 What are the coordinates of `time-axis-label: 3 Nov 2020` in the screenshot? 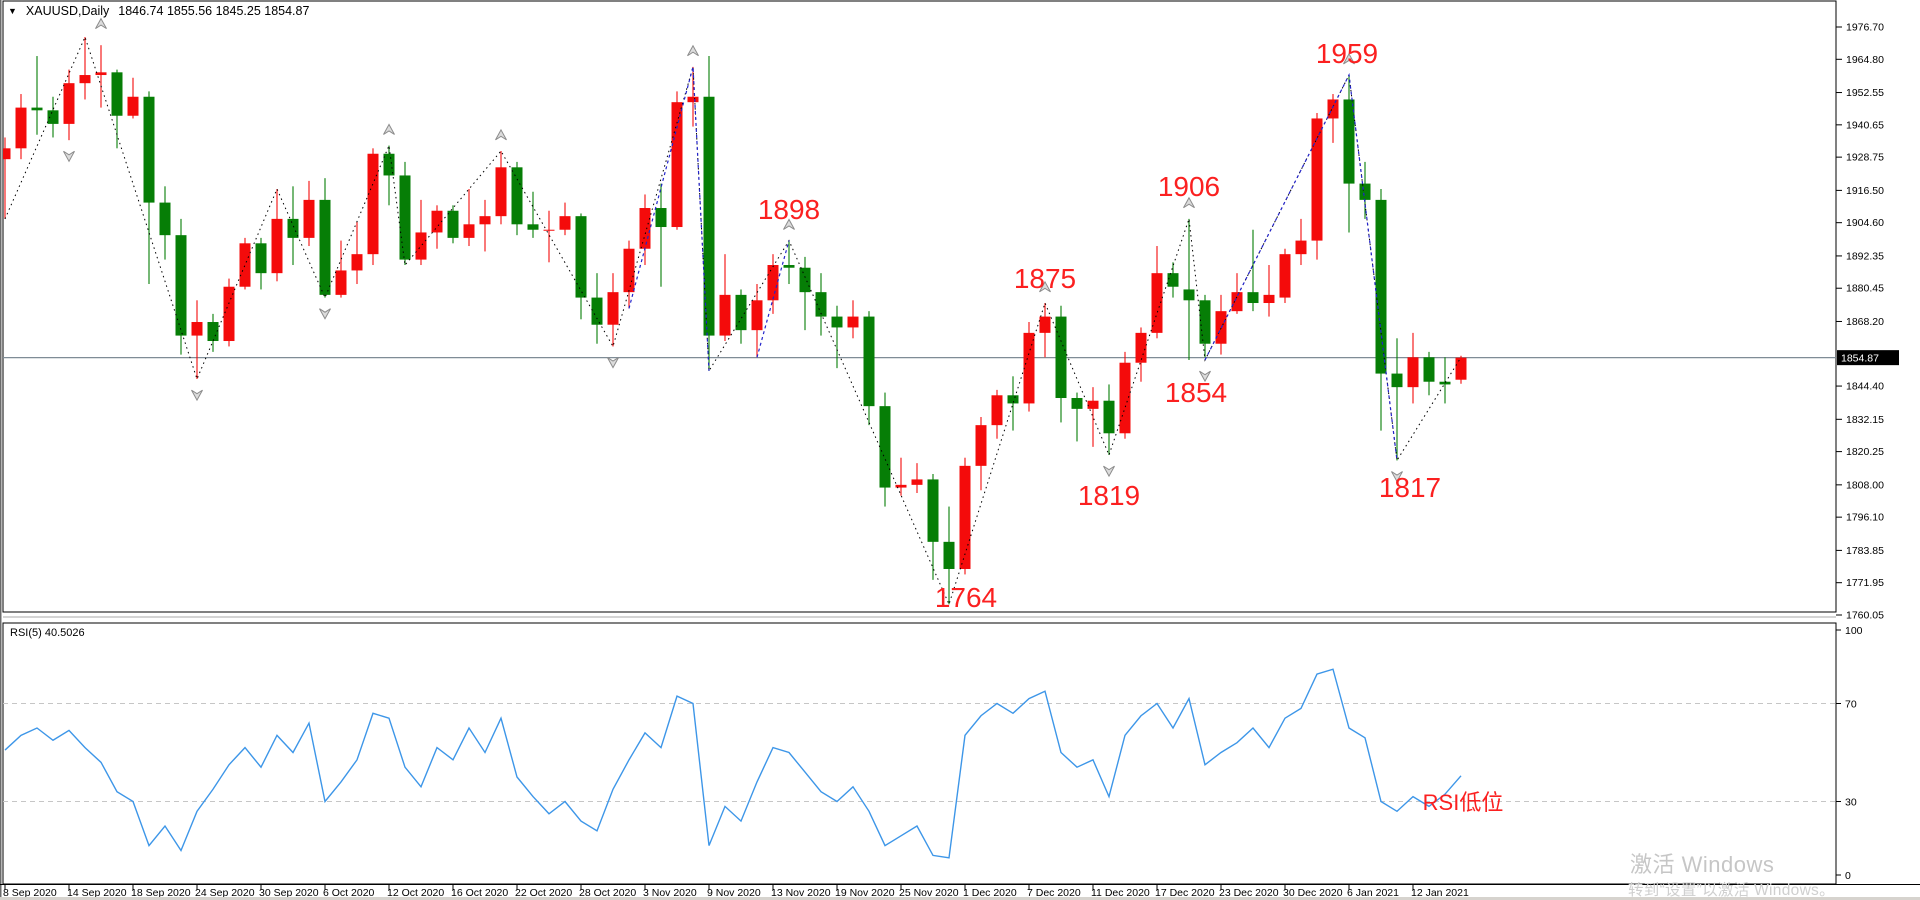 It's located at (670, 893).